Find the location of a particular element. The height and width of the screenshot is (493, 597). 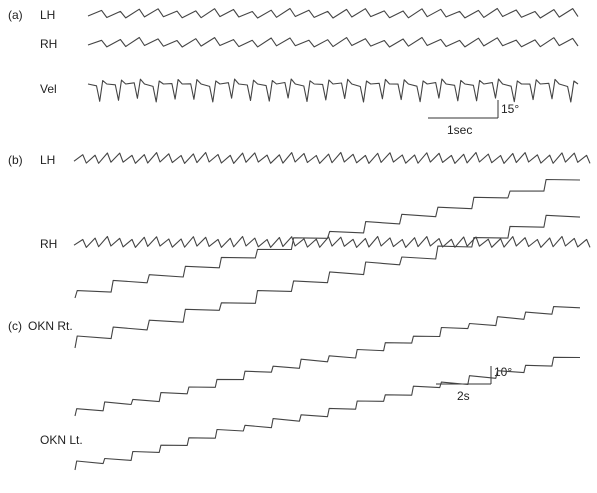

panel-a-rh-trace is located at coordinates (333, 42).